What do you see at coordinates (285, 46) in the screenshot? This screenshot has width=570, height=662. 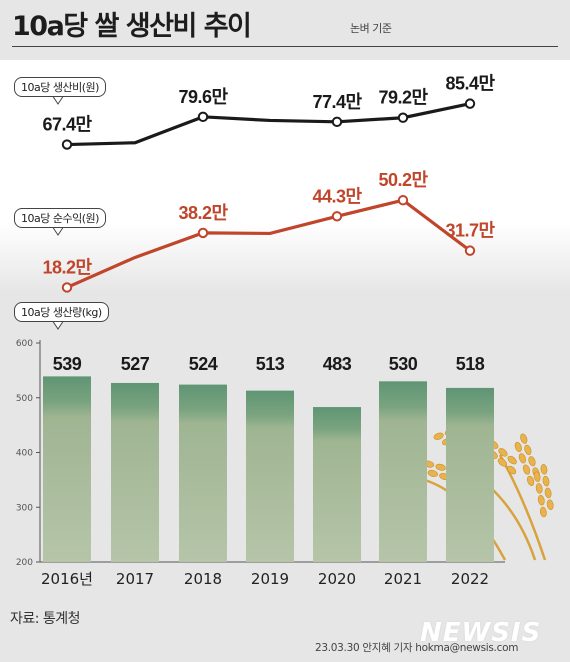 I see `title-divider` at bounding box center [285, 46].